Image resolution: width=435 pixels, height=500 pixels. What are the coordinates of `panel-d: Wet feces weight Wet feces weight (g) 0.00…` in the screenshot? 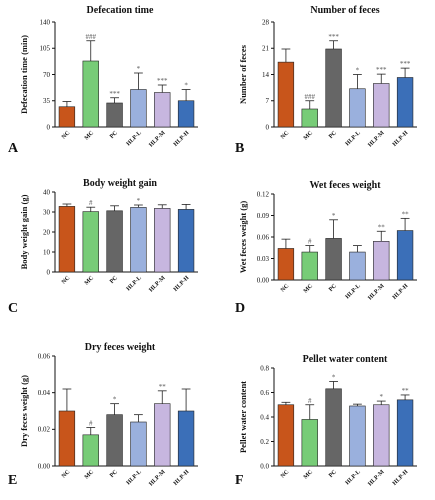 It's located at (326, 248).